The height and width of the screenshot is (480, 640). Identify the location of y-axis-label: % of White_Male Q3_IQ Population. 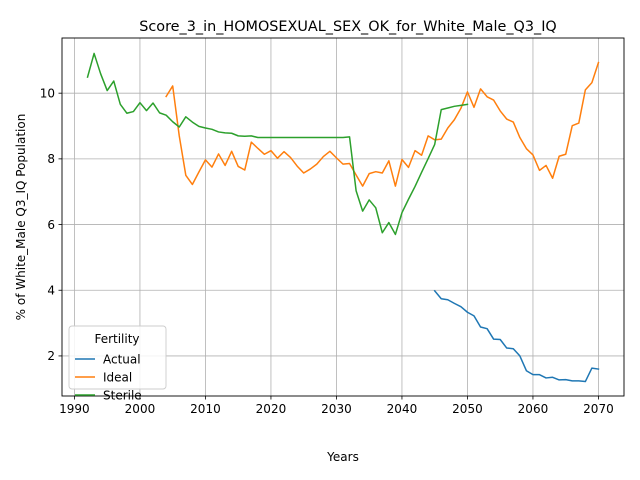
(21, 217).